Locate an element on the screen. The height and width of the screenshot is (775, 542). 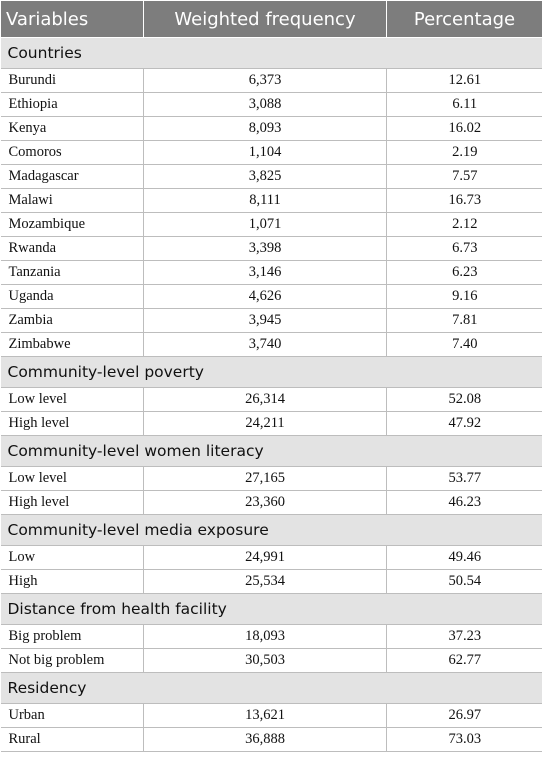
row-weighted-frequency: 24,991 is located at coordinates (265, 557).